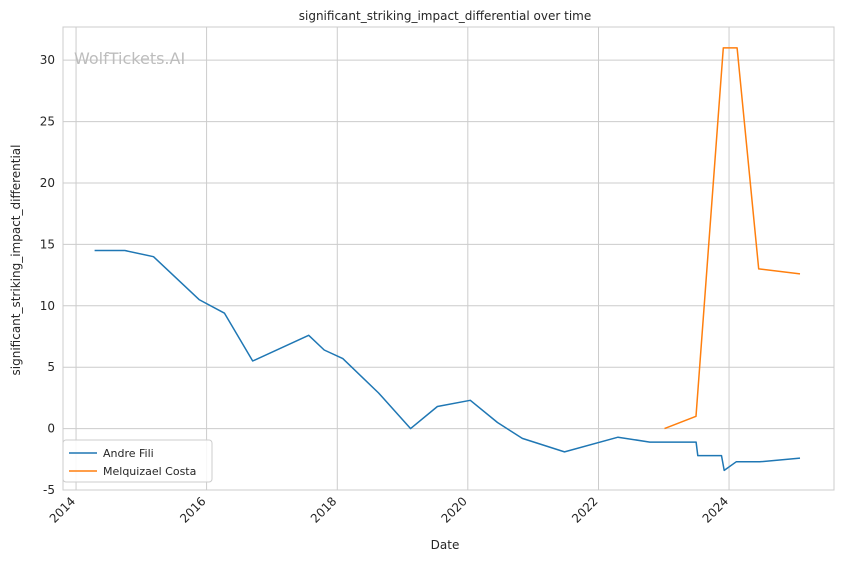 This screenshot has height=561, width=843. I want to click on x-tick-label: 2020, so click(453, 509).